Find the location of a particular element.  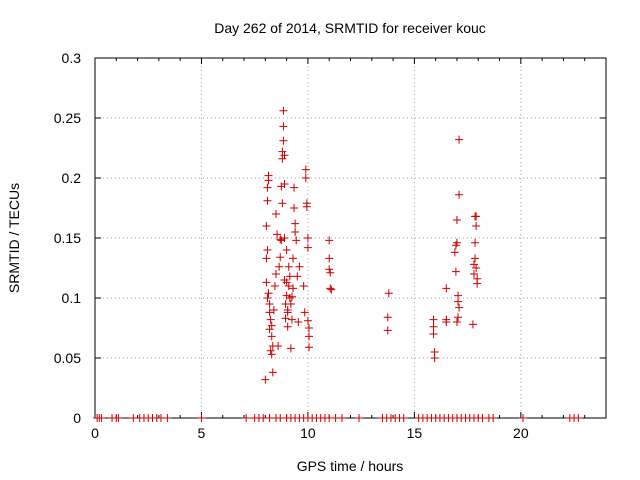

y-tick-label: 0.05 is located at coordinates (67, 358).